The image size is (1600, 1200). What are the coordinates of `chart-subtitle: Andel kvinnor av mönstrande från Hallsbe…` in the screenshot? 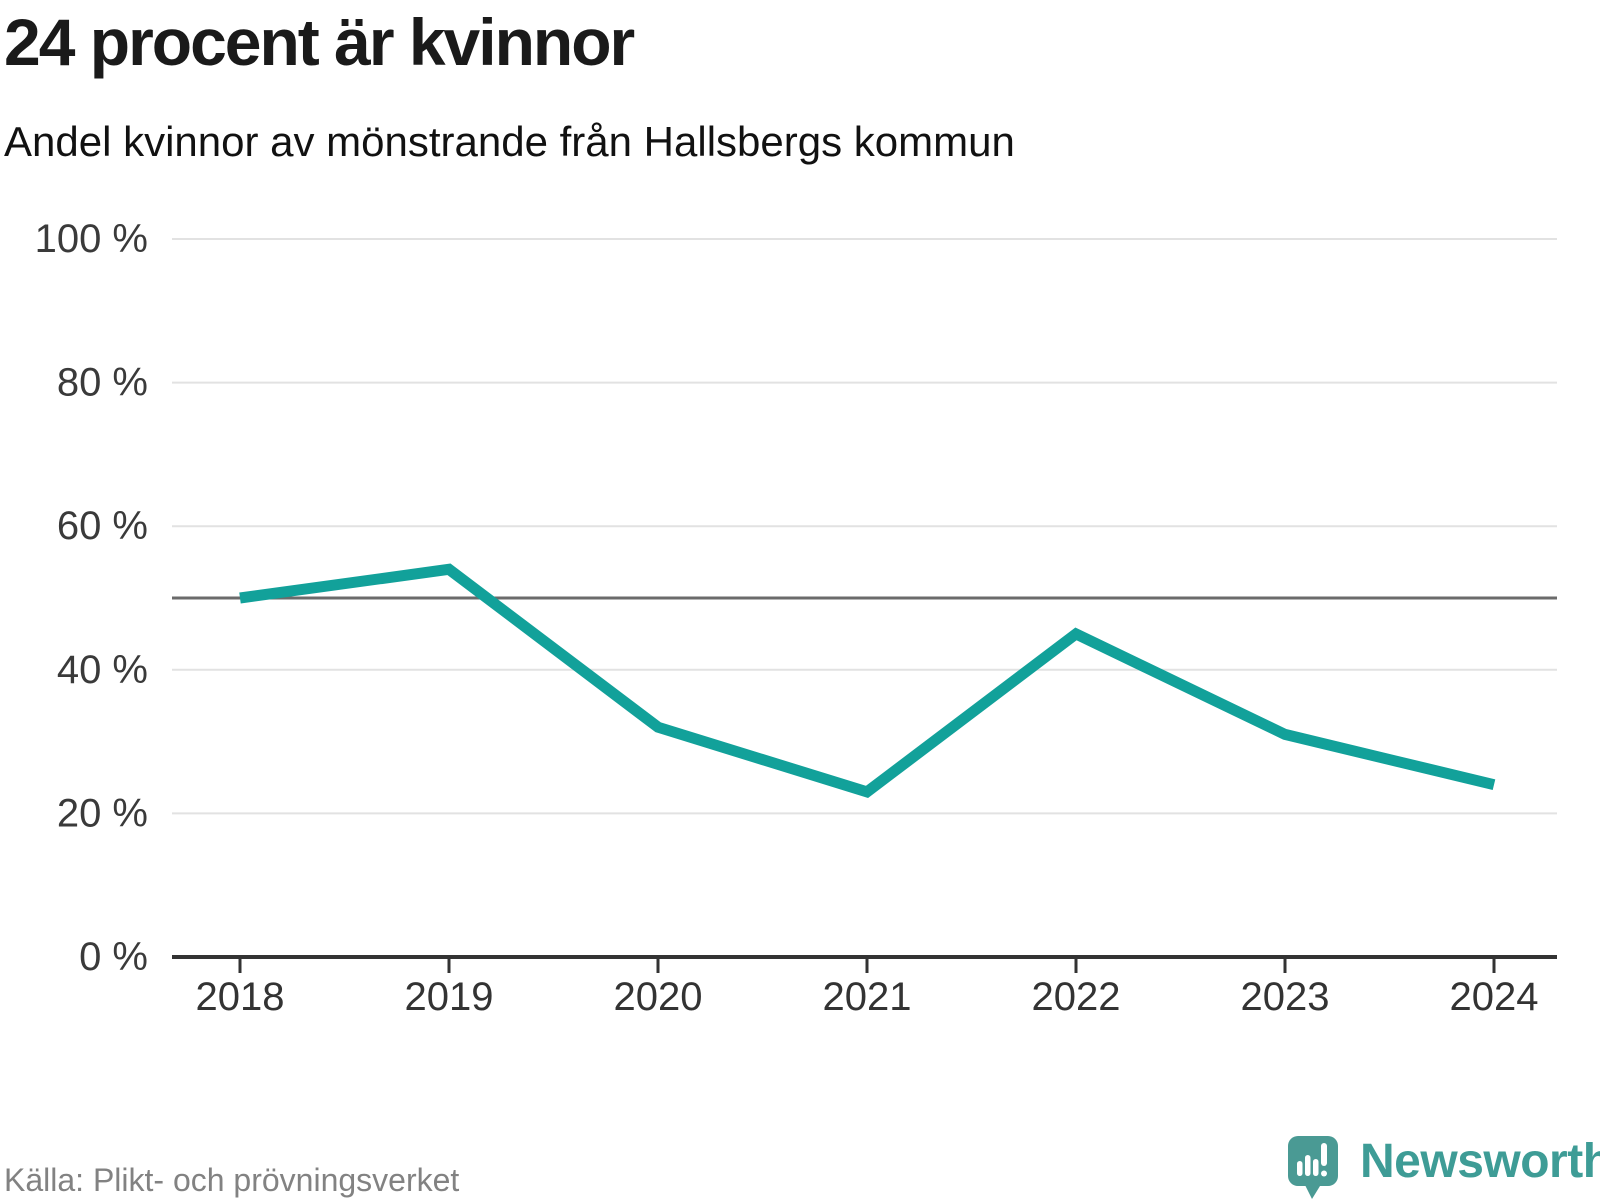 It's located at (509, 141).